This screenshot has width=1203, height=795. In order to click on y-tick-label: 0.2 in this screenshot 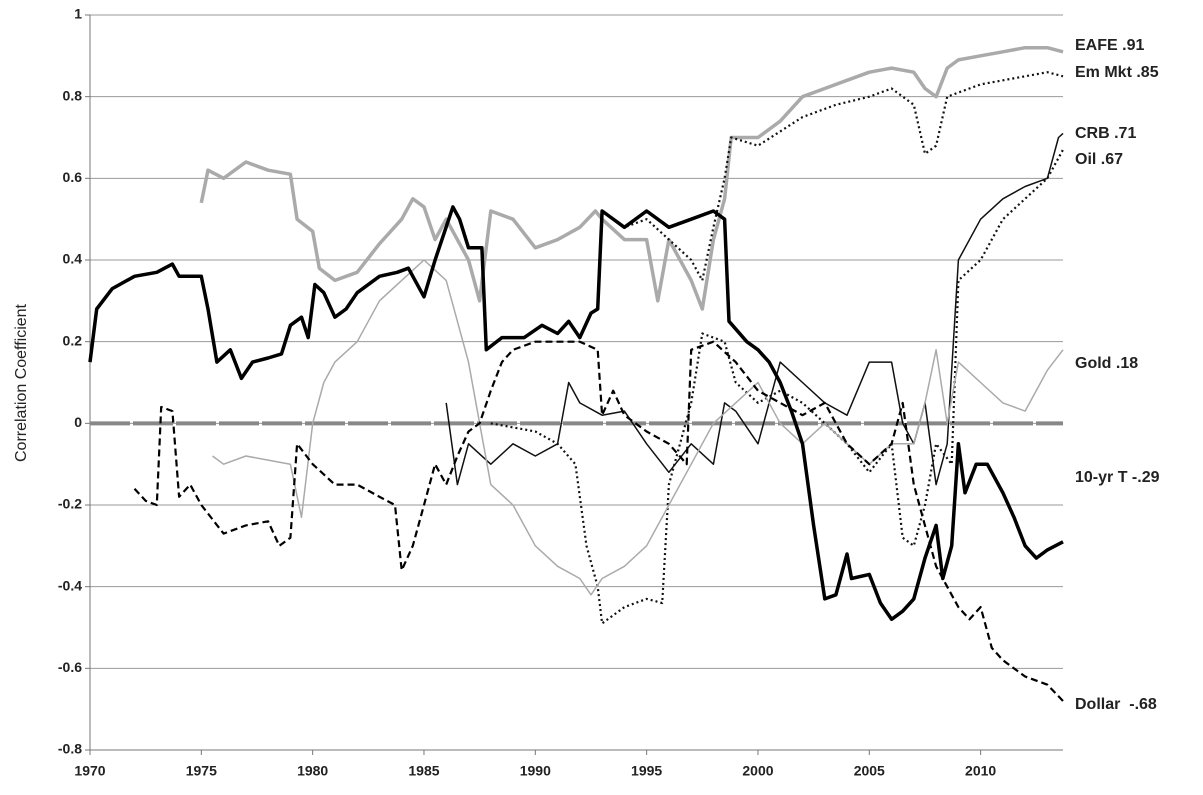, I will do `click(73, 340)`.